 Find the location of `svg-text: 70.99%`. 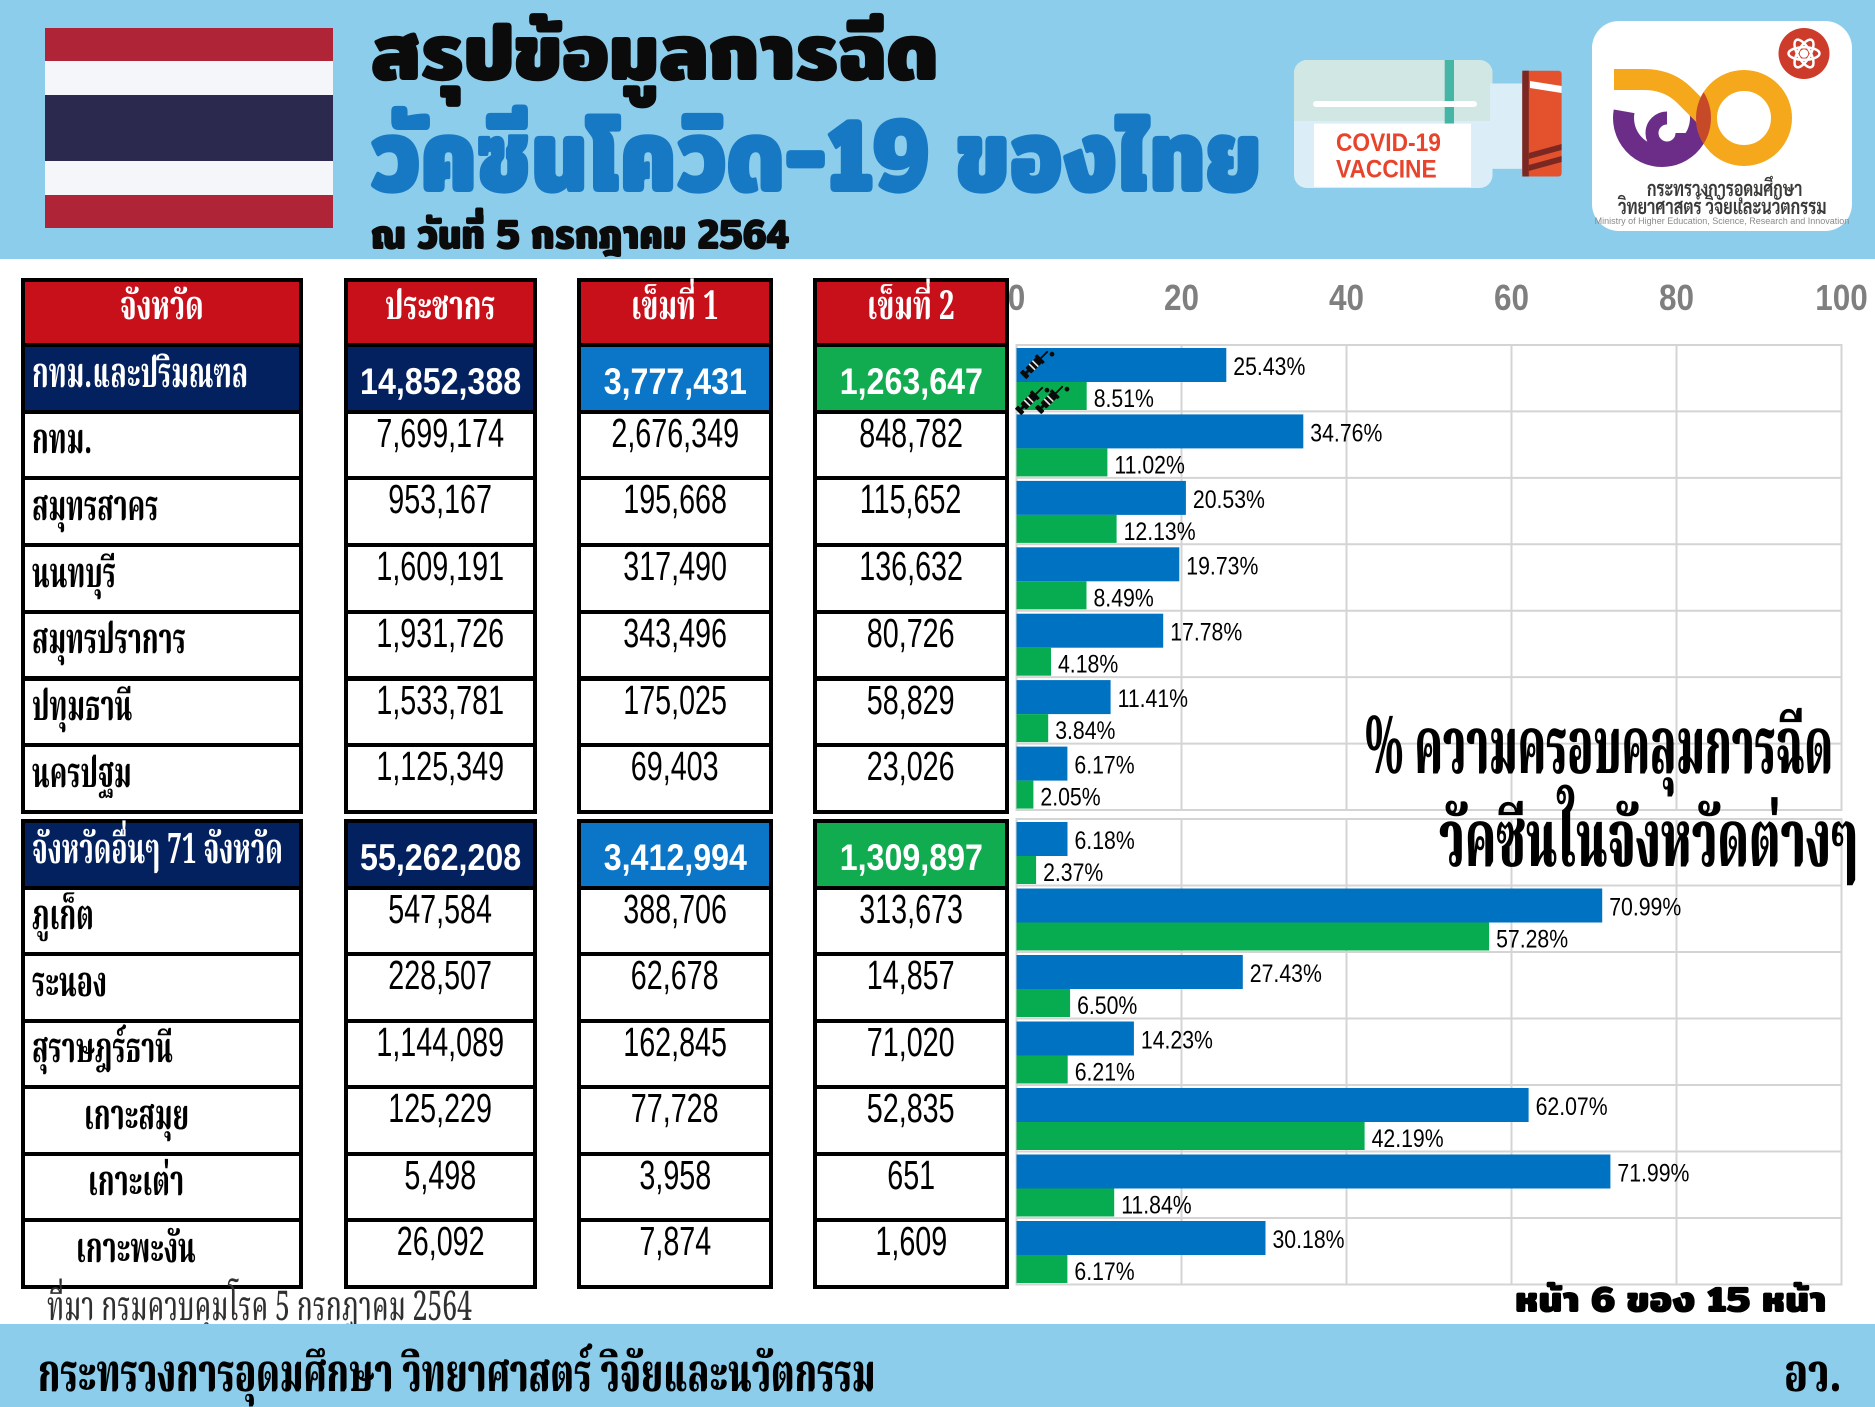

svg-text: 70.99% is located at coordinates (1645, 907).